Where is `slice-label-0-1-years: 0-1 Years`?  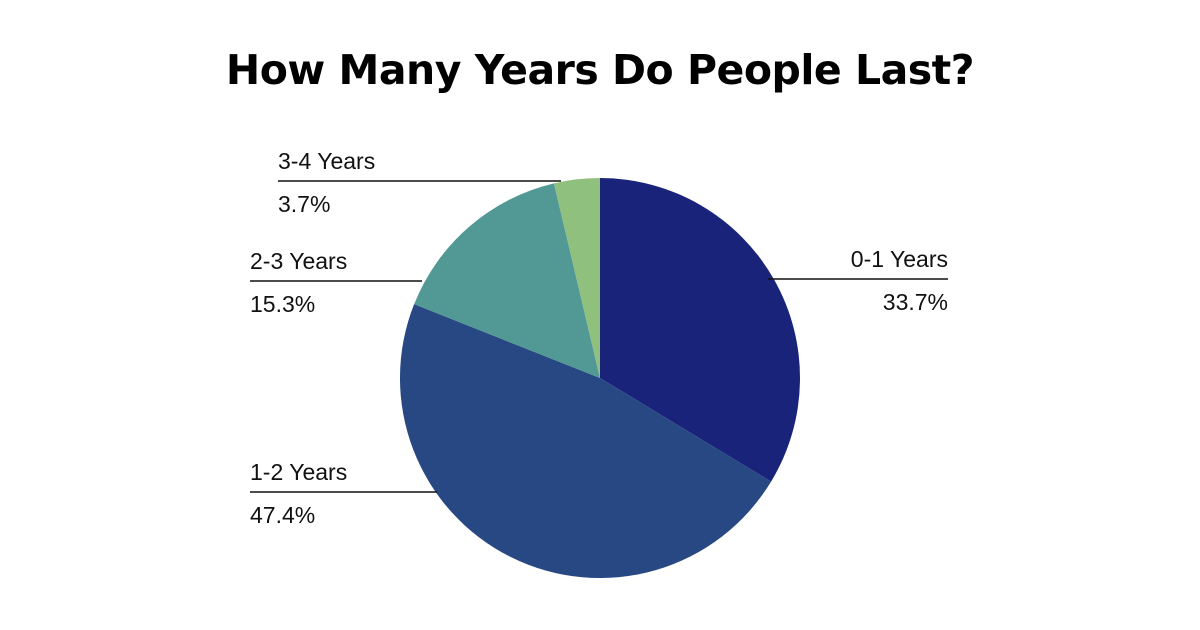
slice-label-0-1-years: 0-1 Years is located at coordinates (899, 259).